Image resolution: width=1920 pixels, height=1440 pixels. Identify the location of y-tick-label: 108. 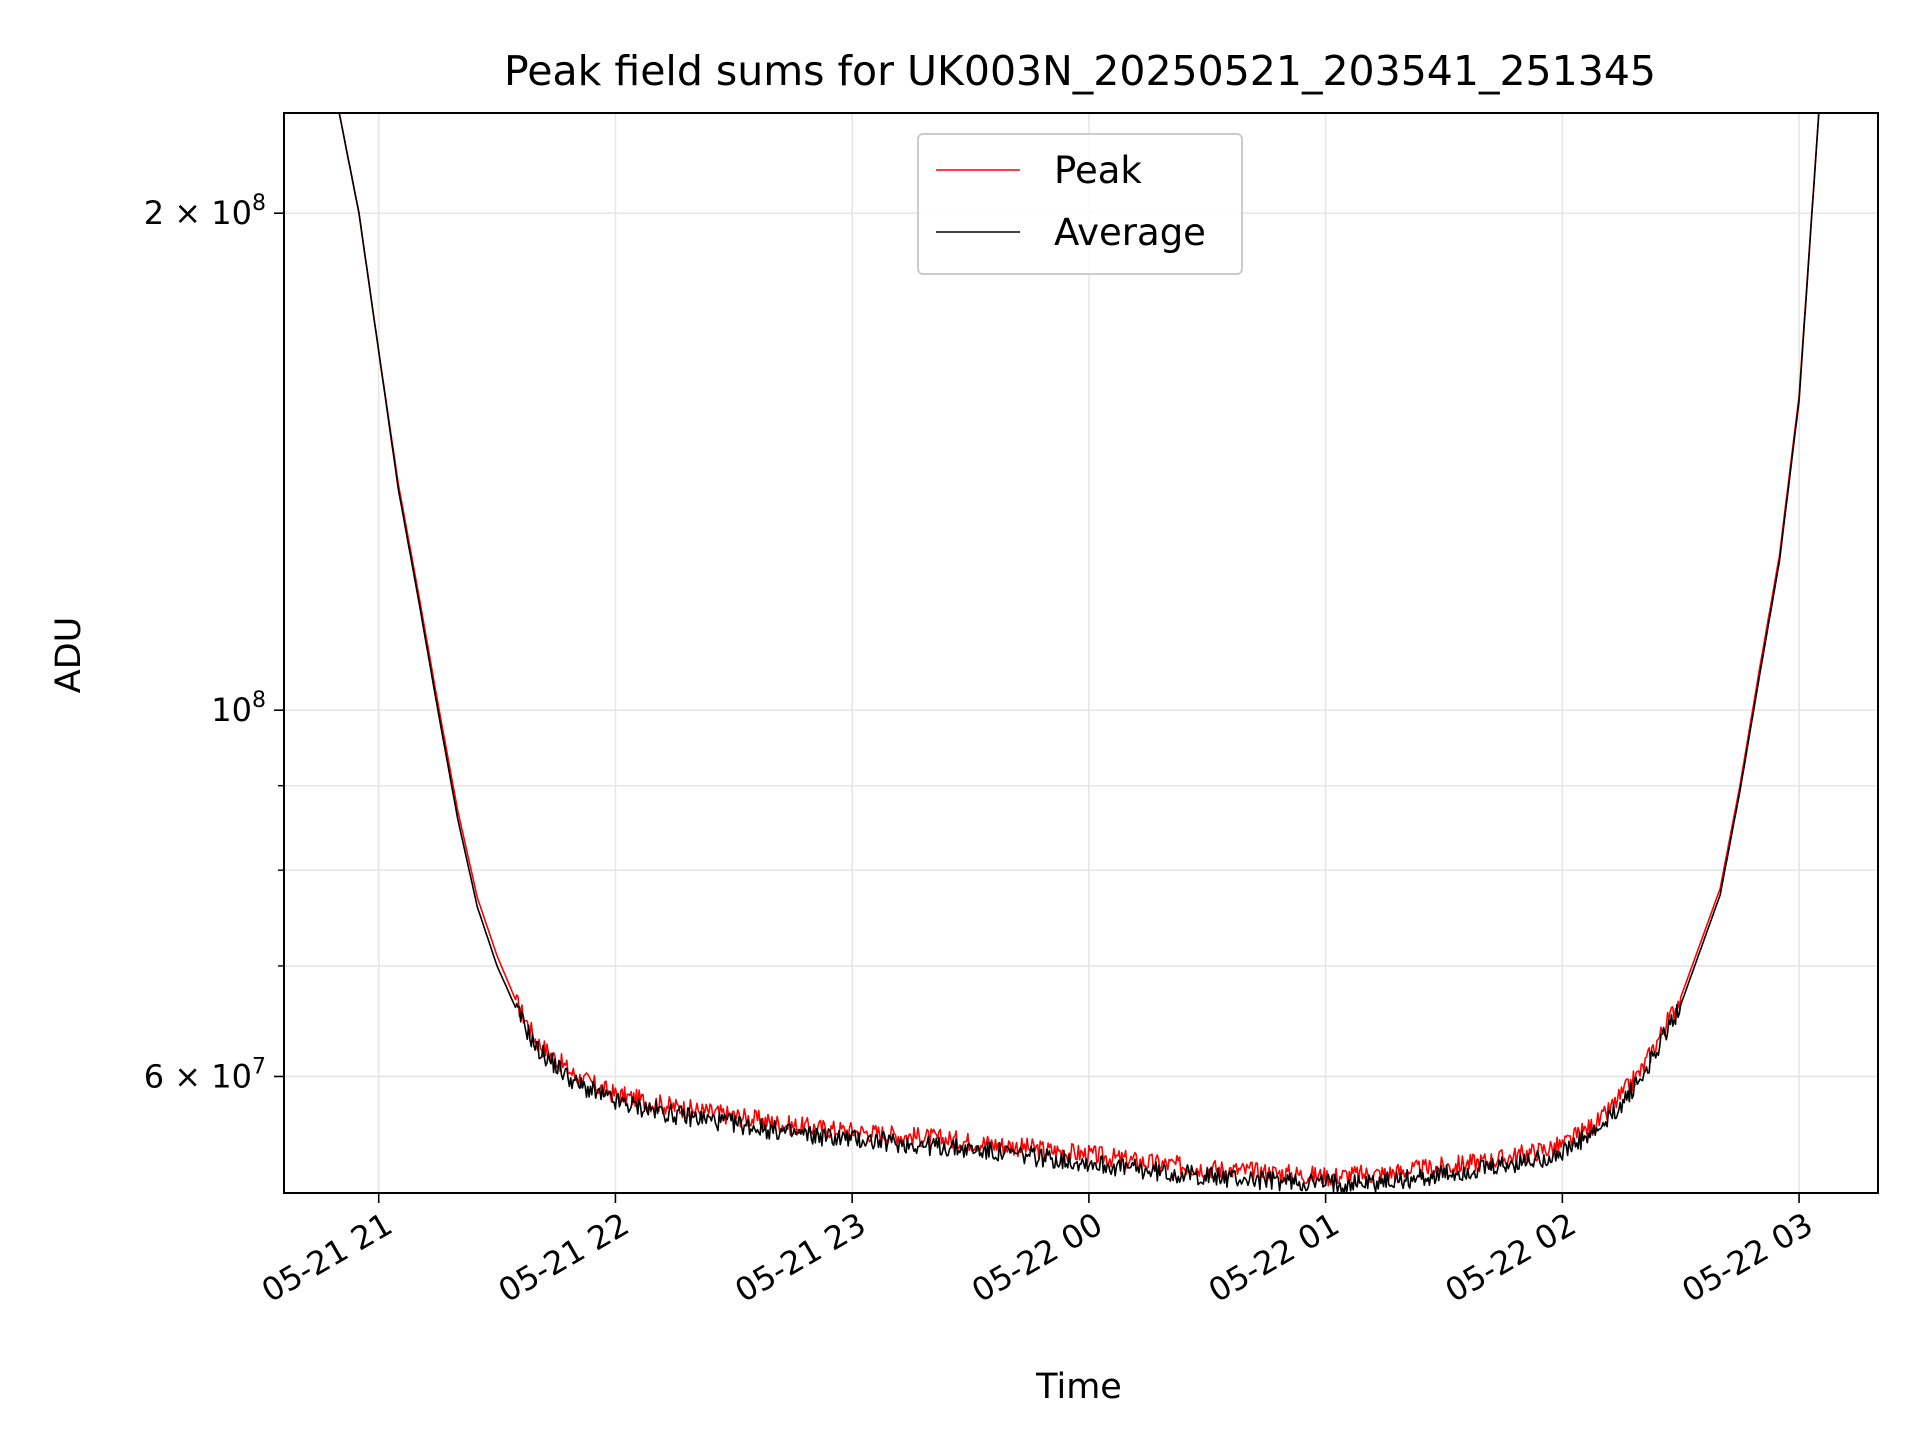
(238, 708).